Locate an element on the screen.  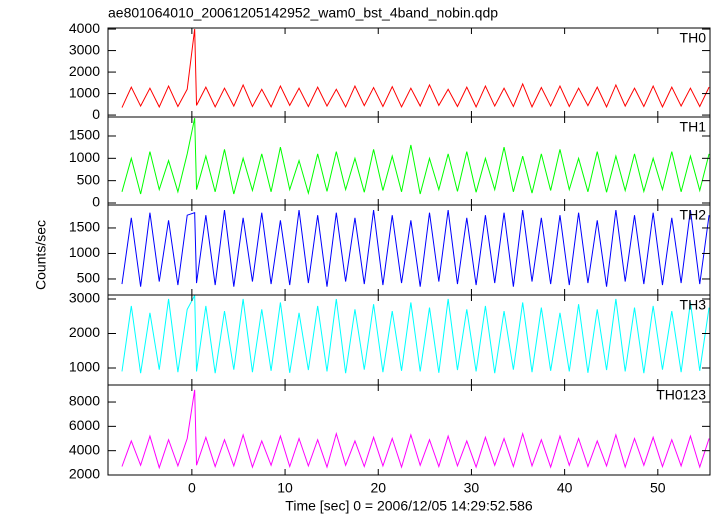
panel-label: TH2 is located at coordinates (693, 215).